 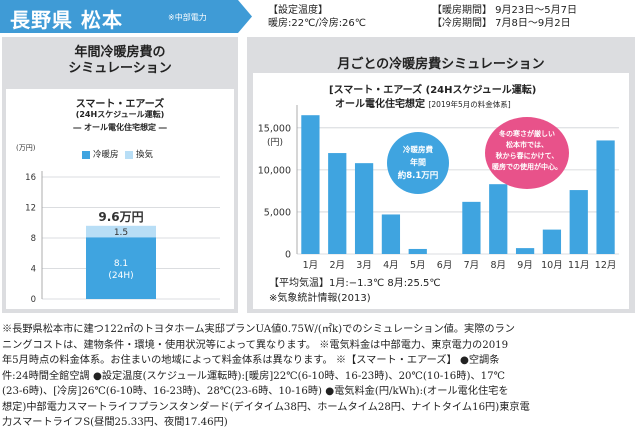 I want to click on winter-note-bubble: 冬の寒さが厳しい 松本市では、 秋から春にかけて、 暖房での使用が中心。, so click(x=527, y=153).